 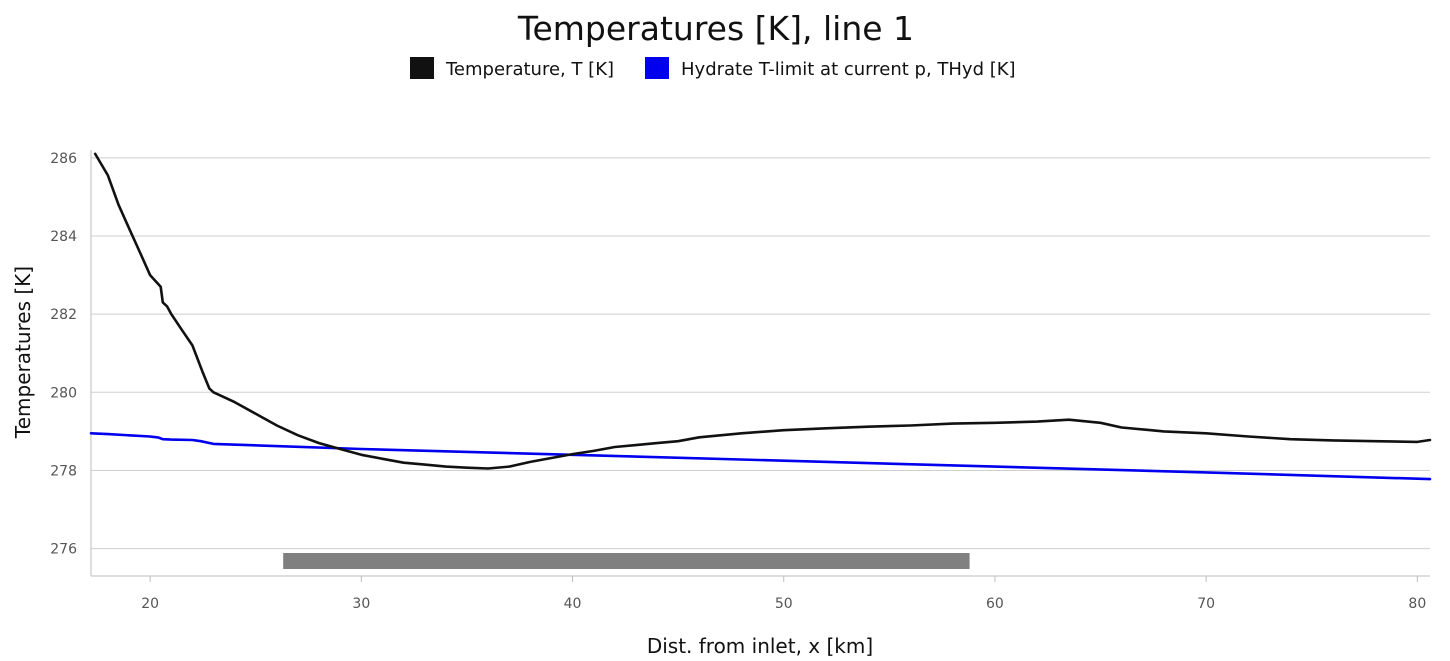 I want to click on legend-label-hydrate-limit: Hydrate T-limit at current p, THyd [K], so click(x=848, y=69).